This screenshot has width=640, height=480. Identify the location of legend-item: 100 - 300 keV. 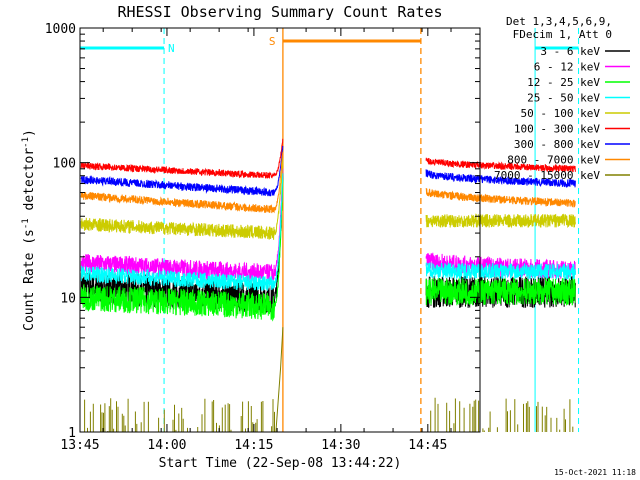
(572, 129).